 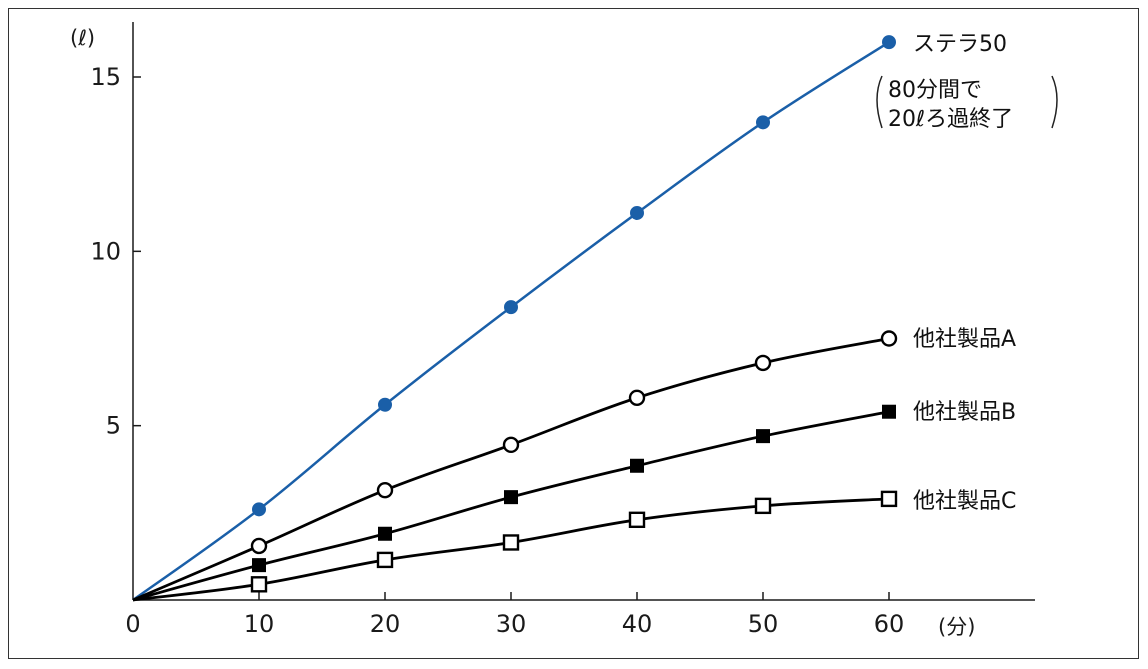 I want to click on x-tick-label: 0, so click(x=132, y=624).